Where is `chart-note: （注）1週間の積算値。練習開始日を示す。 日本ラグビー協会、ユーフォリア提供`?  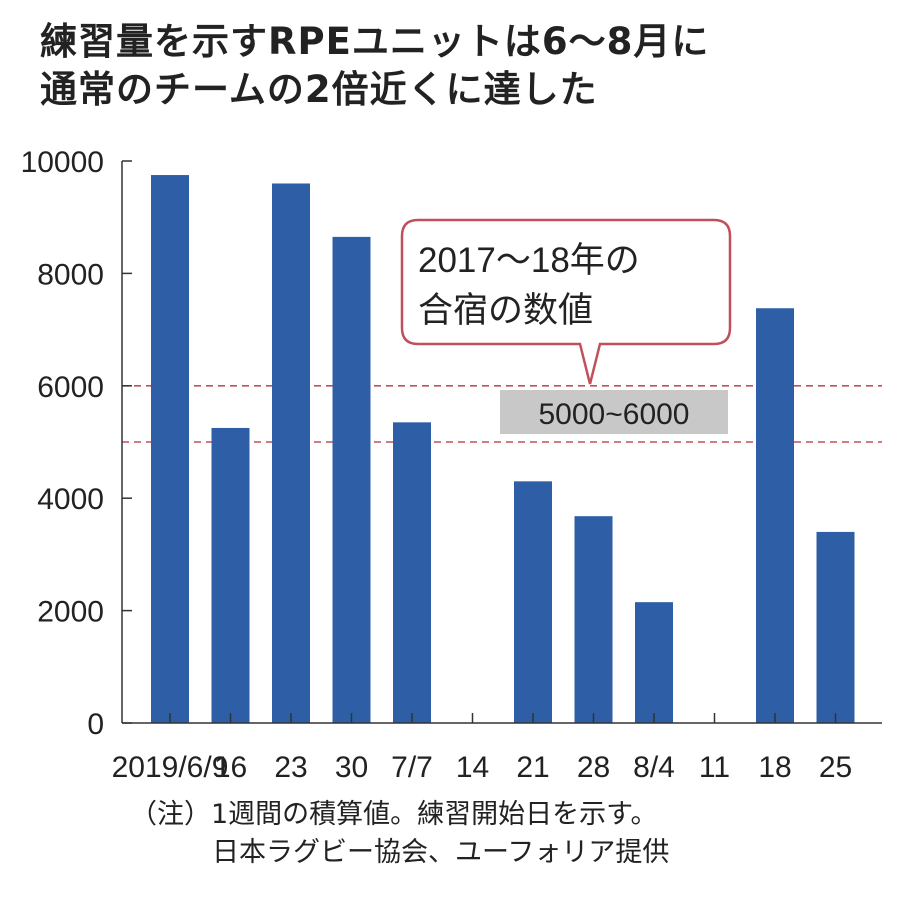
chart-note: （注）1週間の積算値。練習開始日を示す。 日本ラグビー協会、ユーフォリア提供 is located at coordinates (399, 834).